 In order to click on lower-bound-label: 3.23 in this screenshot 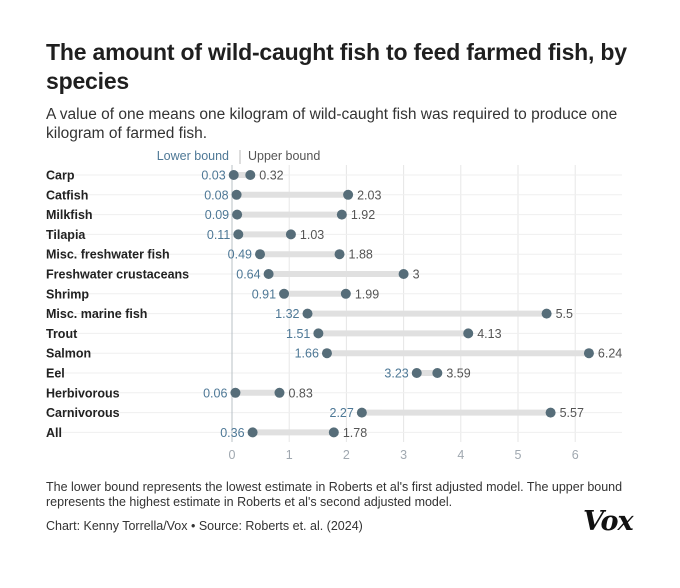, I will do `click(396, 374)`.